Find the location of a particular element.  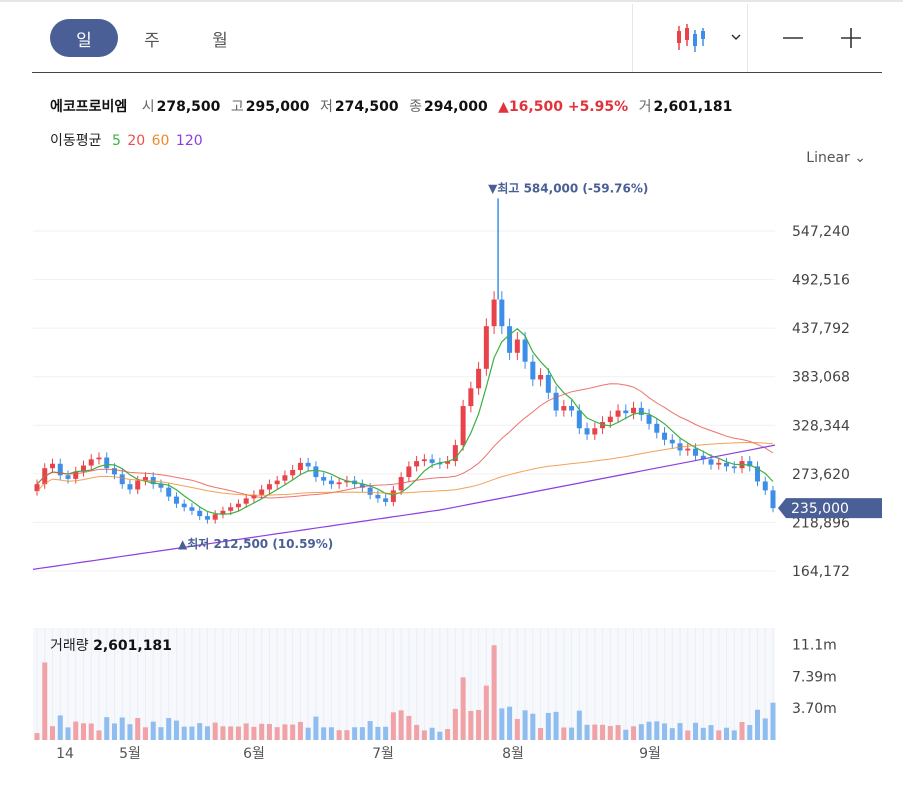

y-tick-label: 383,068 is located at coordinates (821, 378).